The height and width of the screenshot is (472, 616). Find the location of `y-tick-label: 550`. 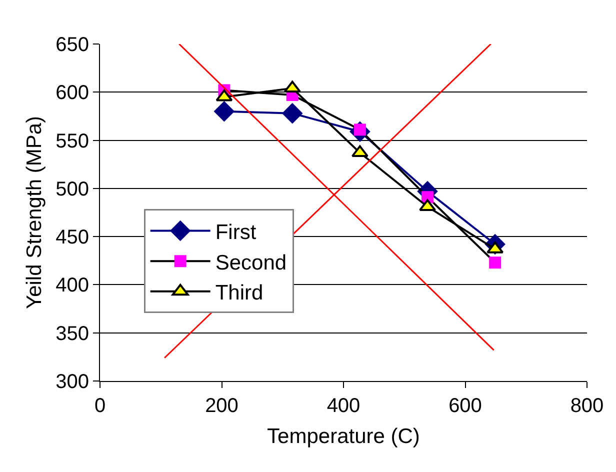

y-tick-label: 550 is located at coordinates (72, 141).